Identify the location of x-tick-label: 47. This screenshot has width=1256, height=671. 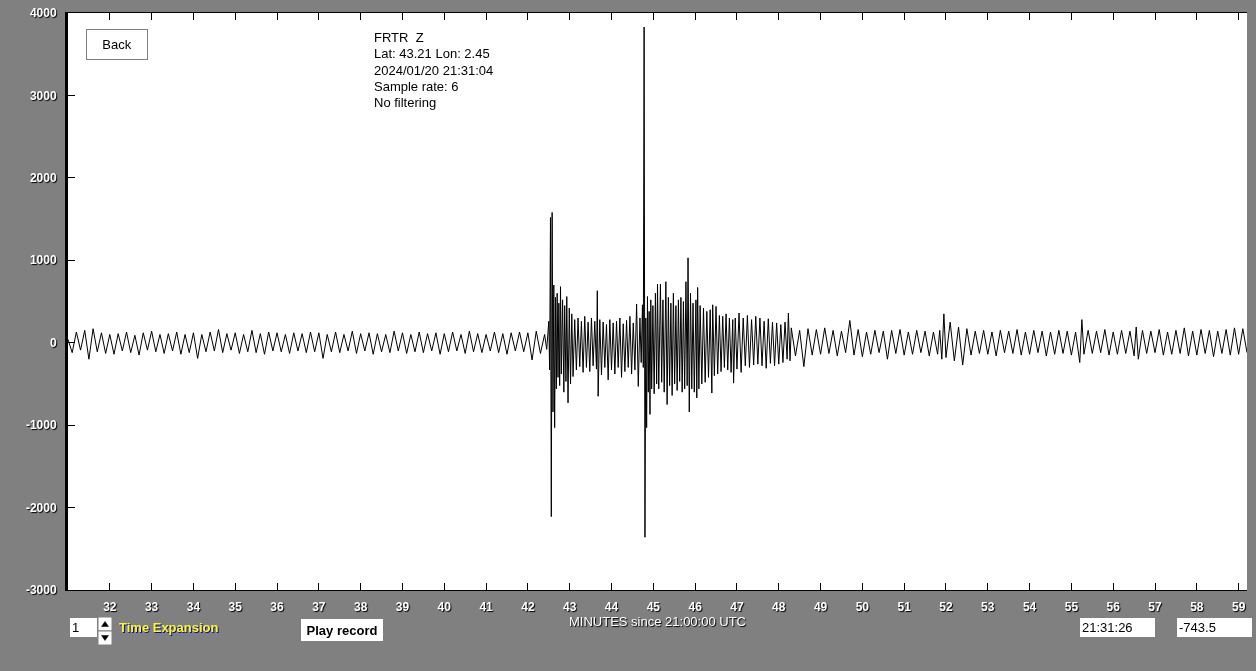
(737, 607).